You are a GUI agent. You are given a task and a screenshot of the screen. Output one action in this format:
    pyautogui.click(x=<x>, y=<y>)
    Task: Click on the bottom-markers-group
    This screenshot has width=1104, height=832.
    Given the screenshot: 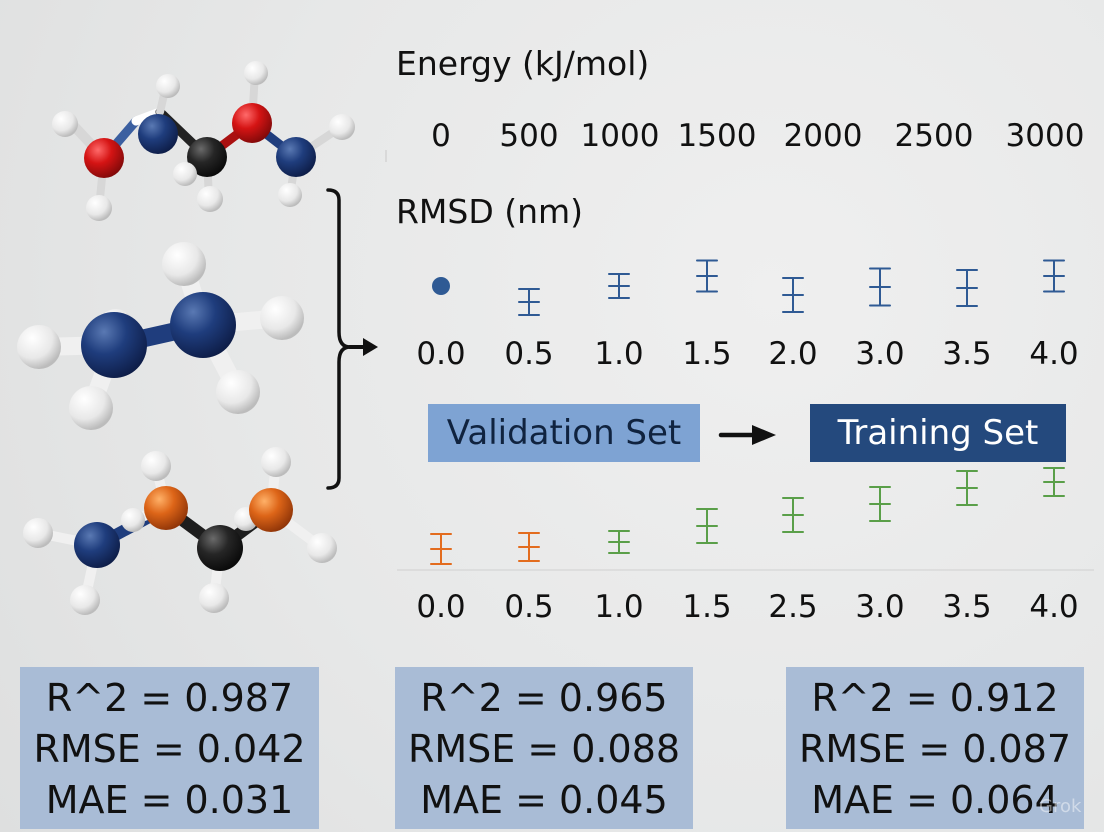 What is the action you would take?
    pyautogui.click(x=747, y=516)
    